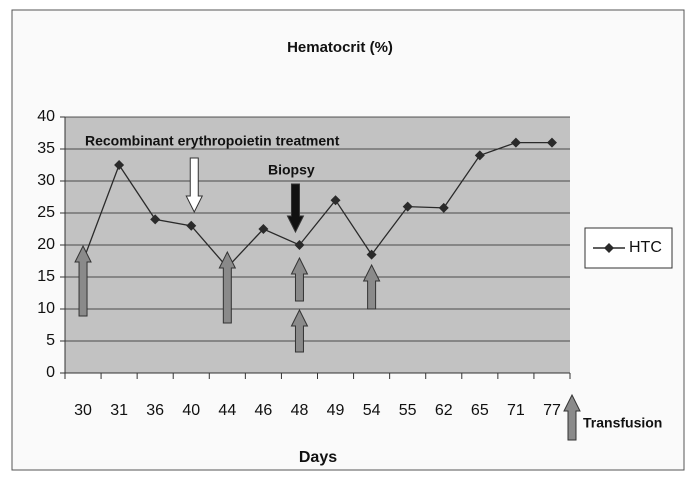 This screenshot has height=484, width=692. I want to click on y-tick-label: 15, so click(46, 276).